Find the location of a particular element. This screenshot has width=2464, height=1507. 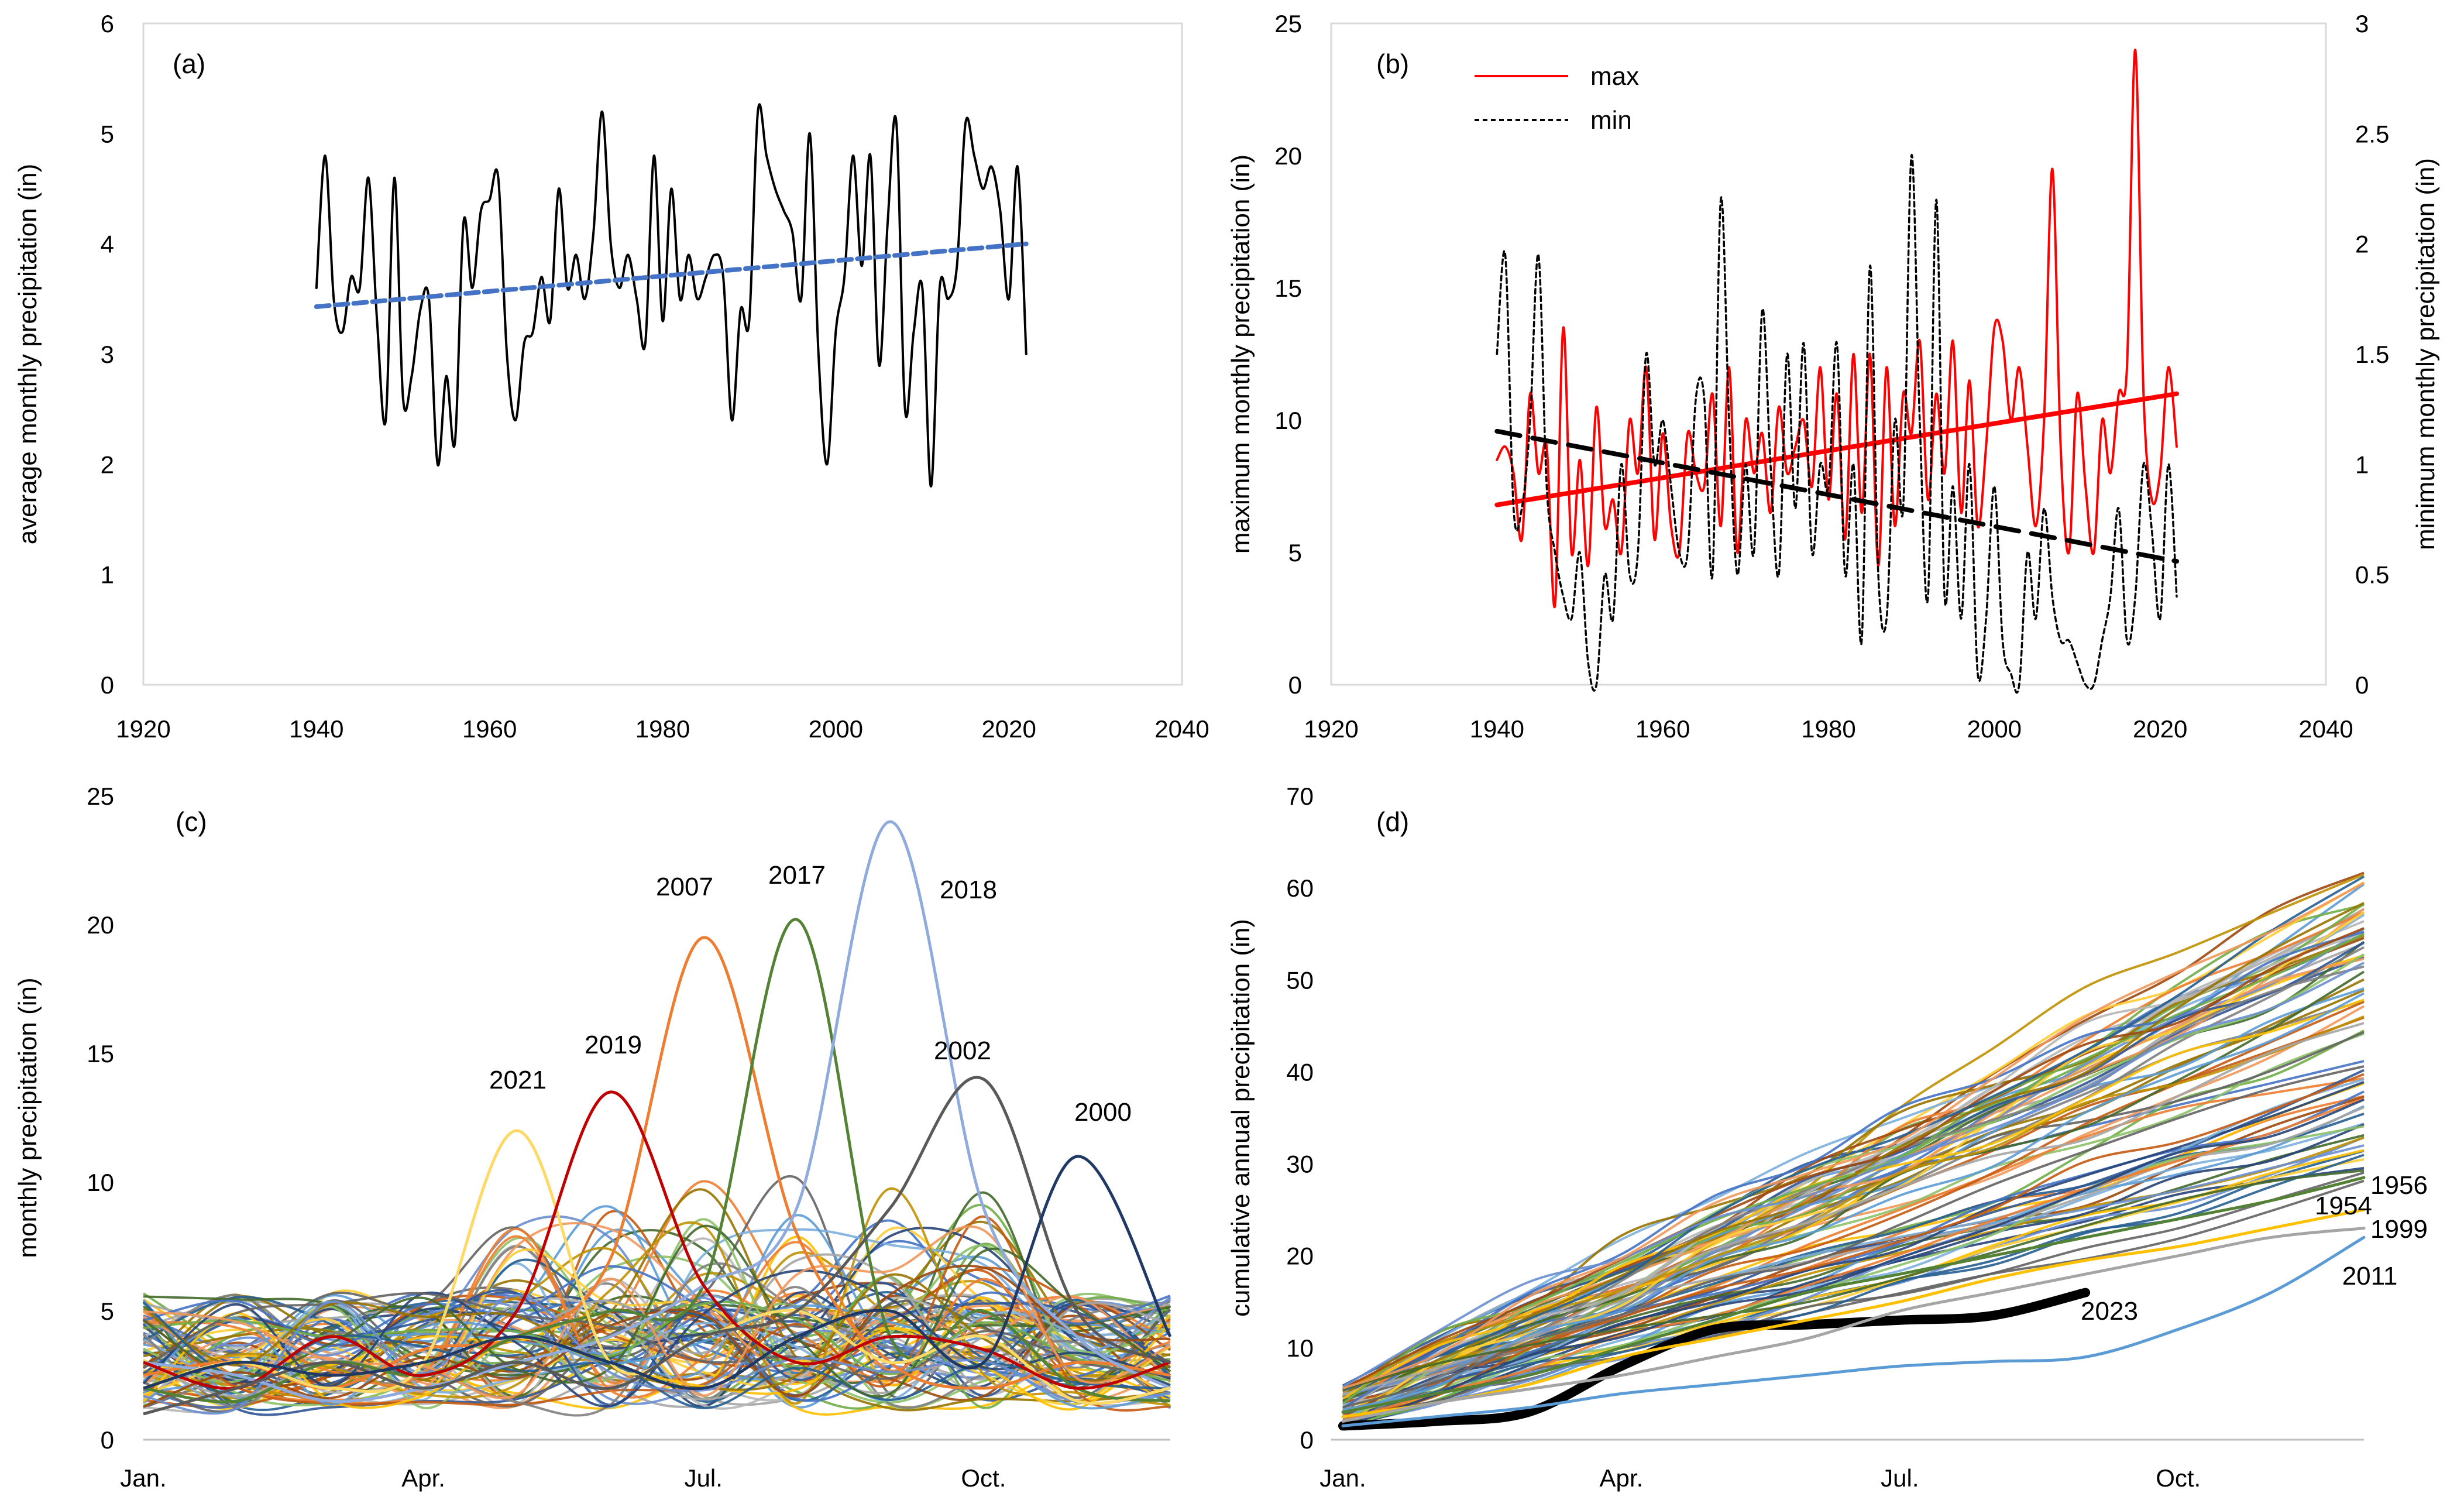

series-line-min is located at coordinates (1837, 424).